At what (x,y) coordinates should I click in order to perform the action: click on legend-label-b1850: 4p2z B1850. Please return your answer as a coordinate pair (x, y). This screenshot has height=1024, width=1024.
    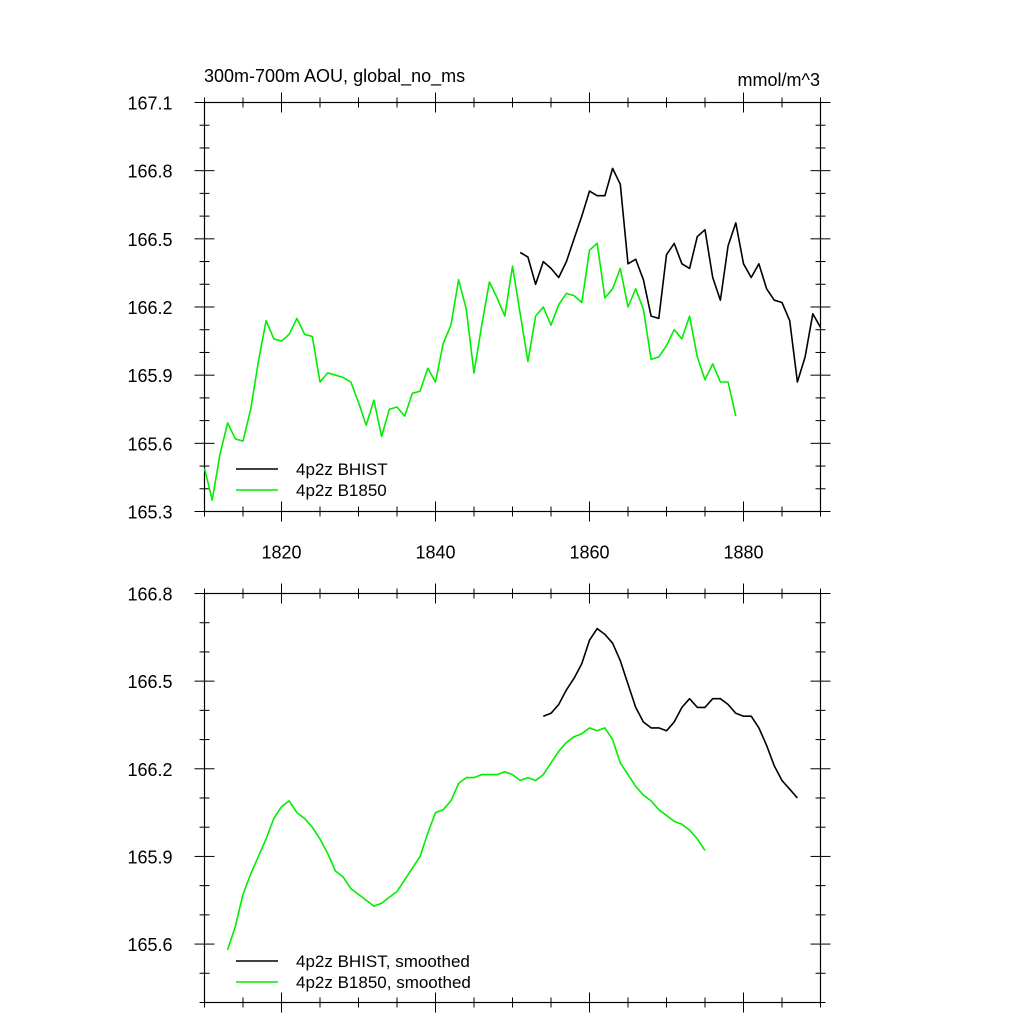
    Looking at the image, I should click on (341, 490).